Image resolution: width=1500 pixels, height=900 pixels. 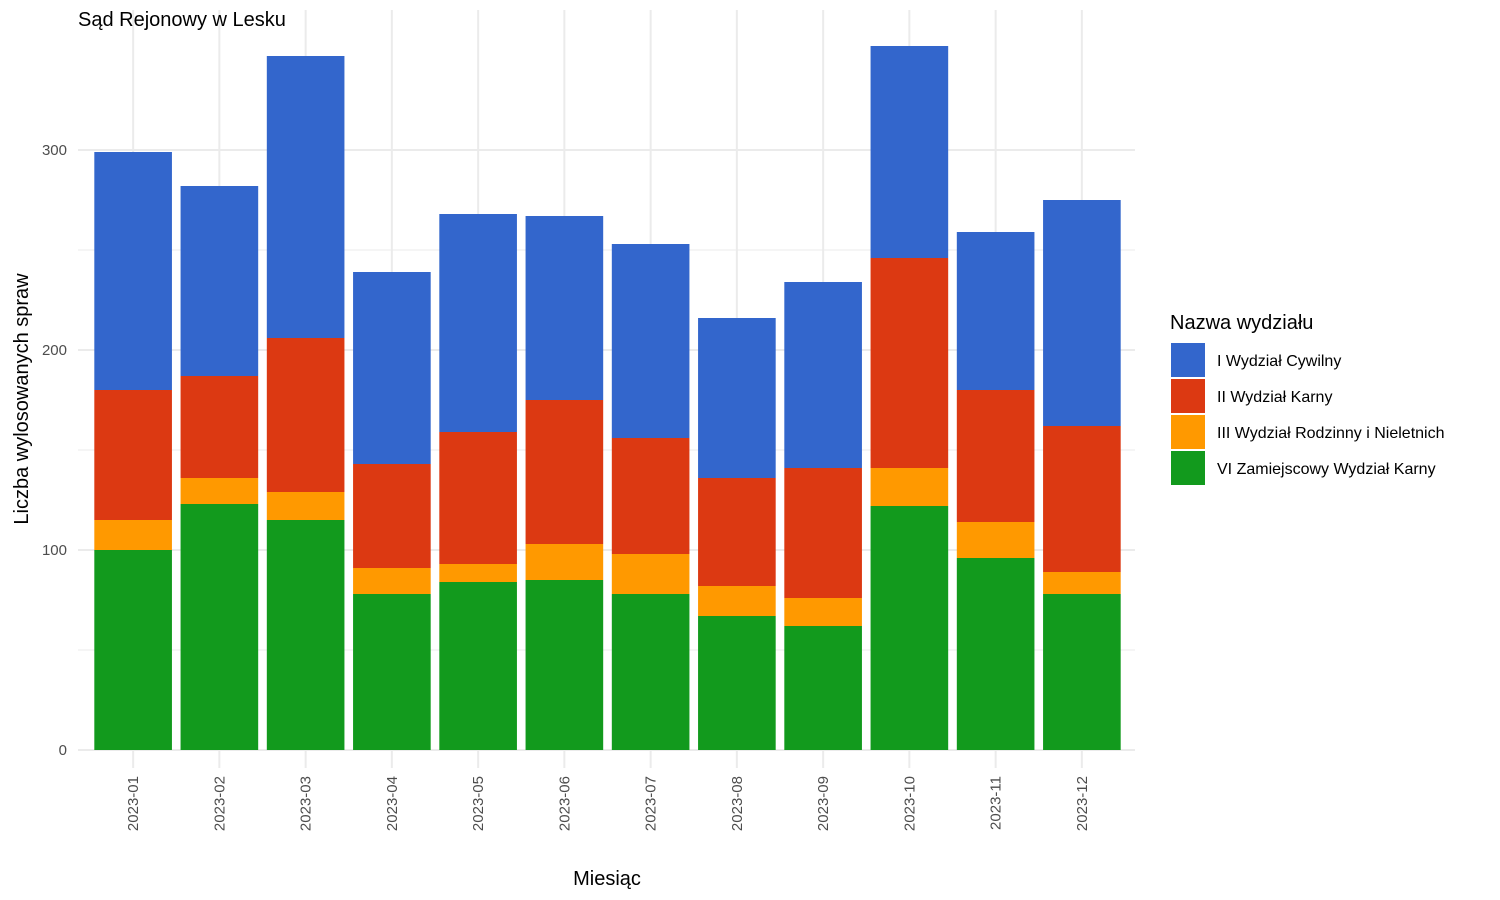 I want to click on x-tick-label: 2023-08, so click(x=737, y=803).